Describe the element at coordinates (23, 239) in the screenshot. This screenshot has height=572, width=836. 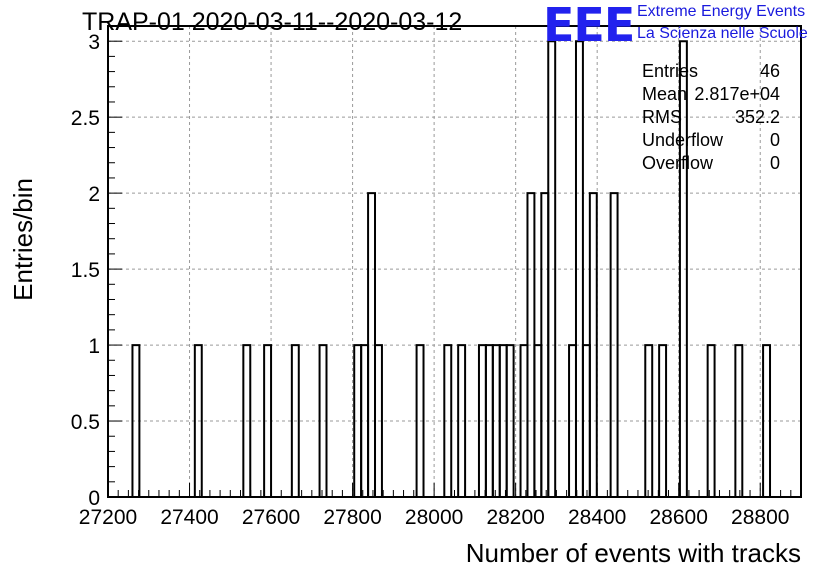
I see `y-axis-label: Entries/bin` at that location.